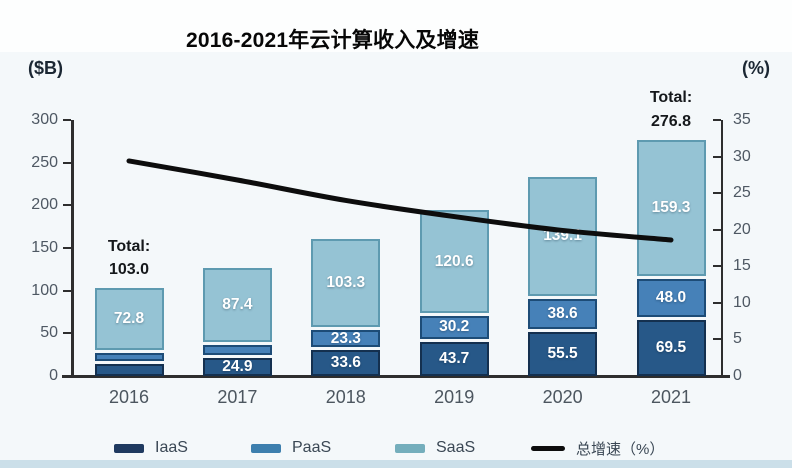 This screenshot has height=468, width=792. What do you see at coordinates (171, 447) in the screenshot?
I see `legend-label: IaaS` at bounding box center [171, 447].